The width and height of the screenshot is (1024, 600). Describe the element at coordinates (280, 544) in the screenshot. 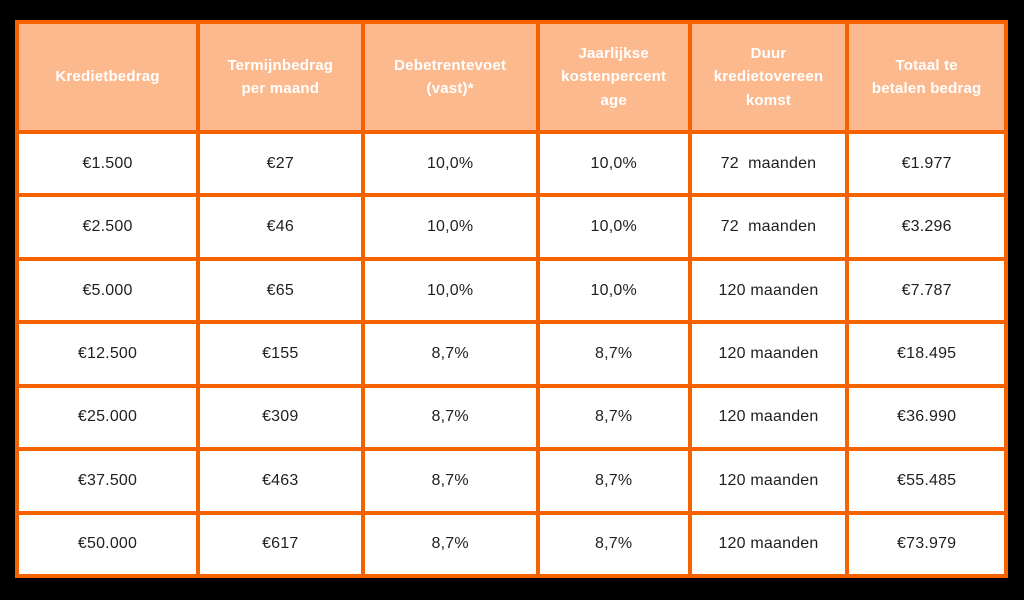

I see `table-cell: €617` at that location.